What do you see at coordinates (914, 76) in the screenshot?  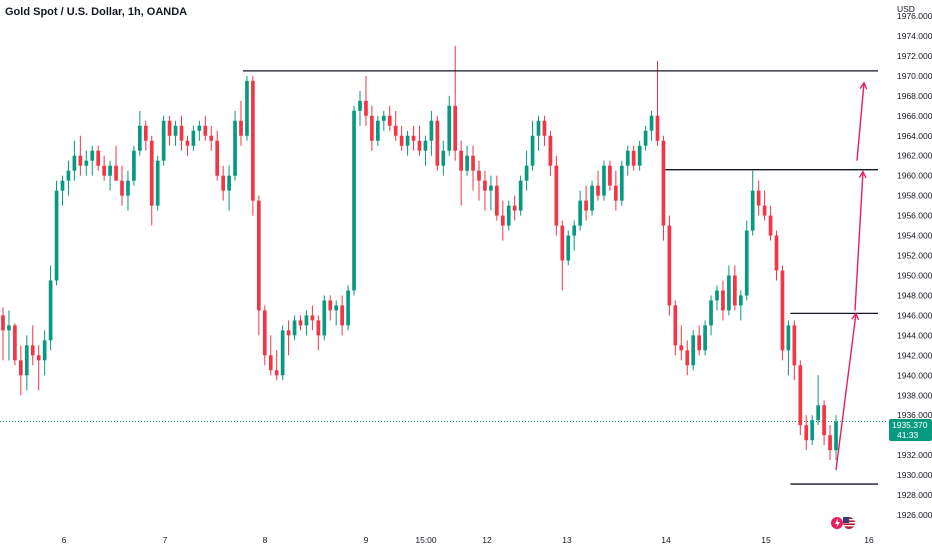 I see `y-tick-label: 1970.000` at bounding box center [914, 76].